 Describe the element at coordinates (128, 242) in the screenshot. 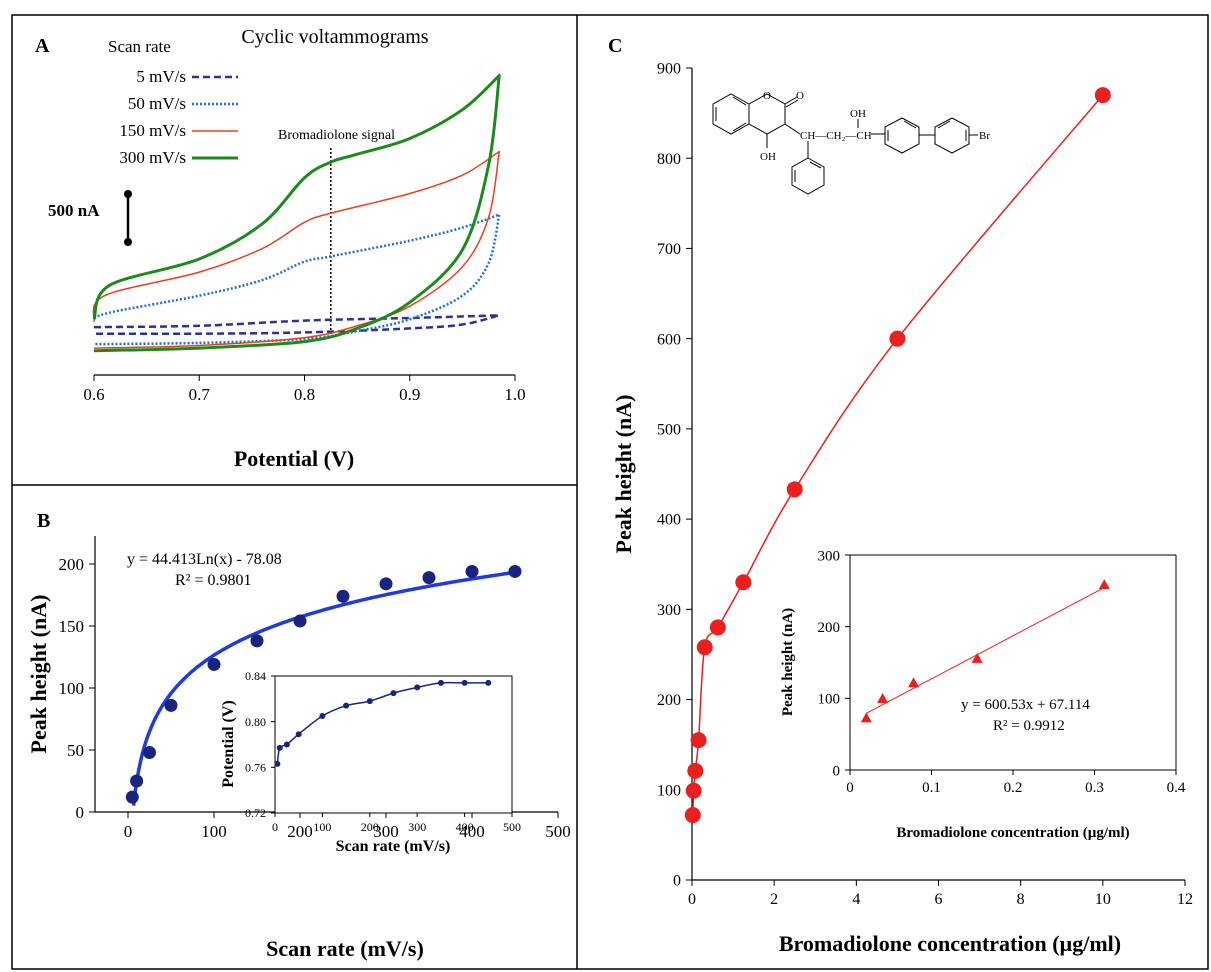

I see `scale-bar-end-bottom` at that location.